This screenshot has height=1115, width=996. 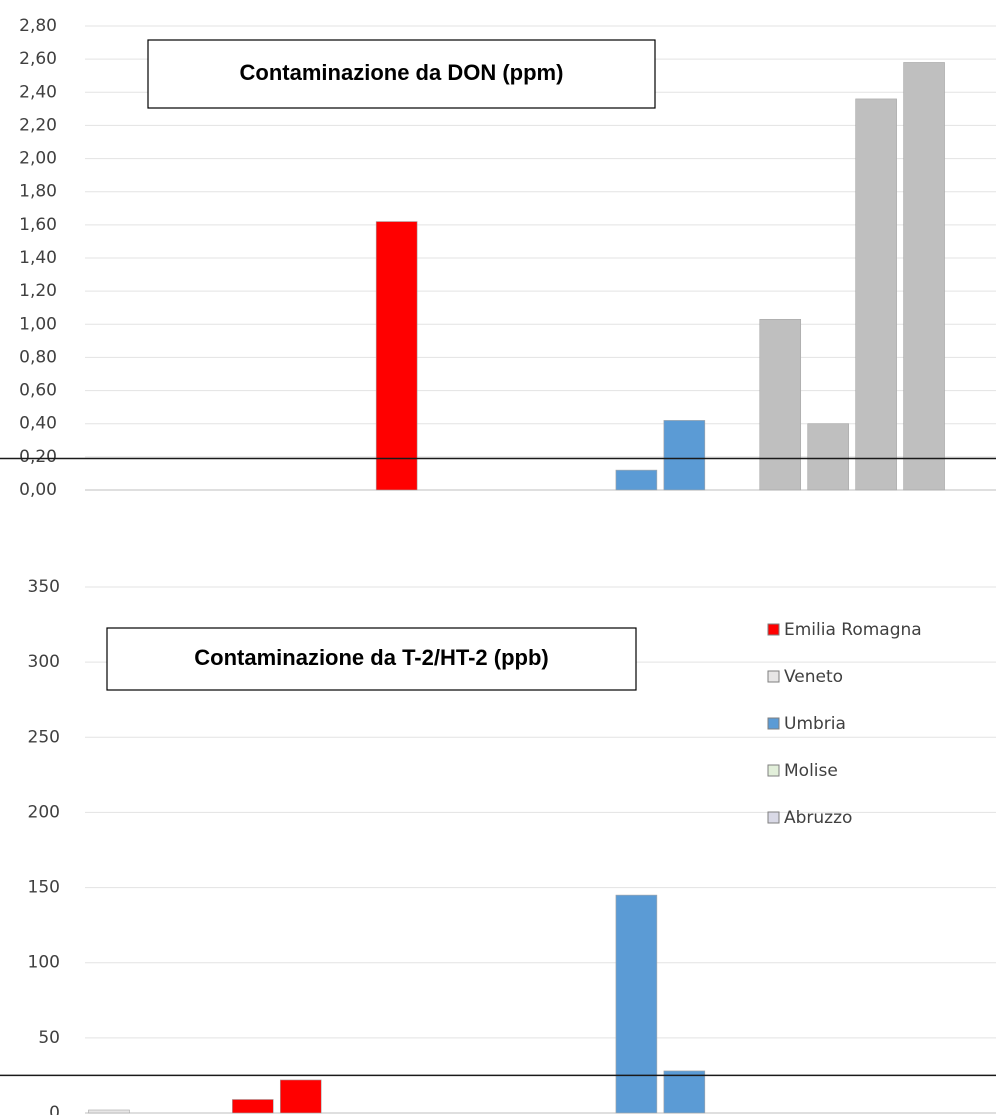 I want to click on chart-title: Contaminazione da T-2/HT-2 (ppb), so click(x=371, y=657).